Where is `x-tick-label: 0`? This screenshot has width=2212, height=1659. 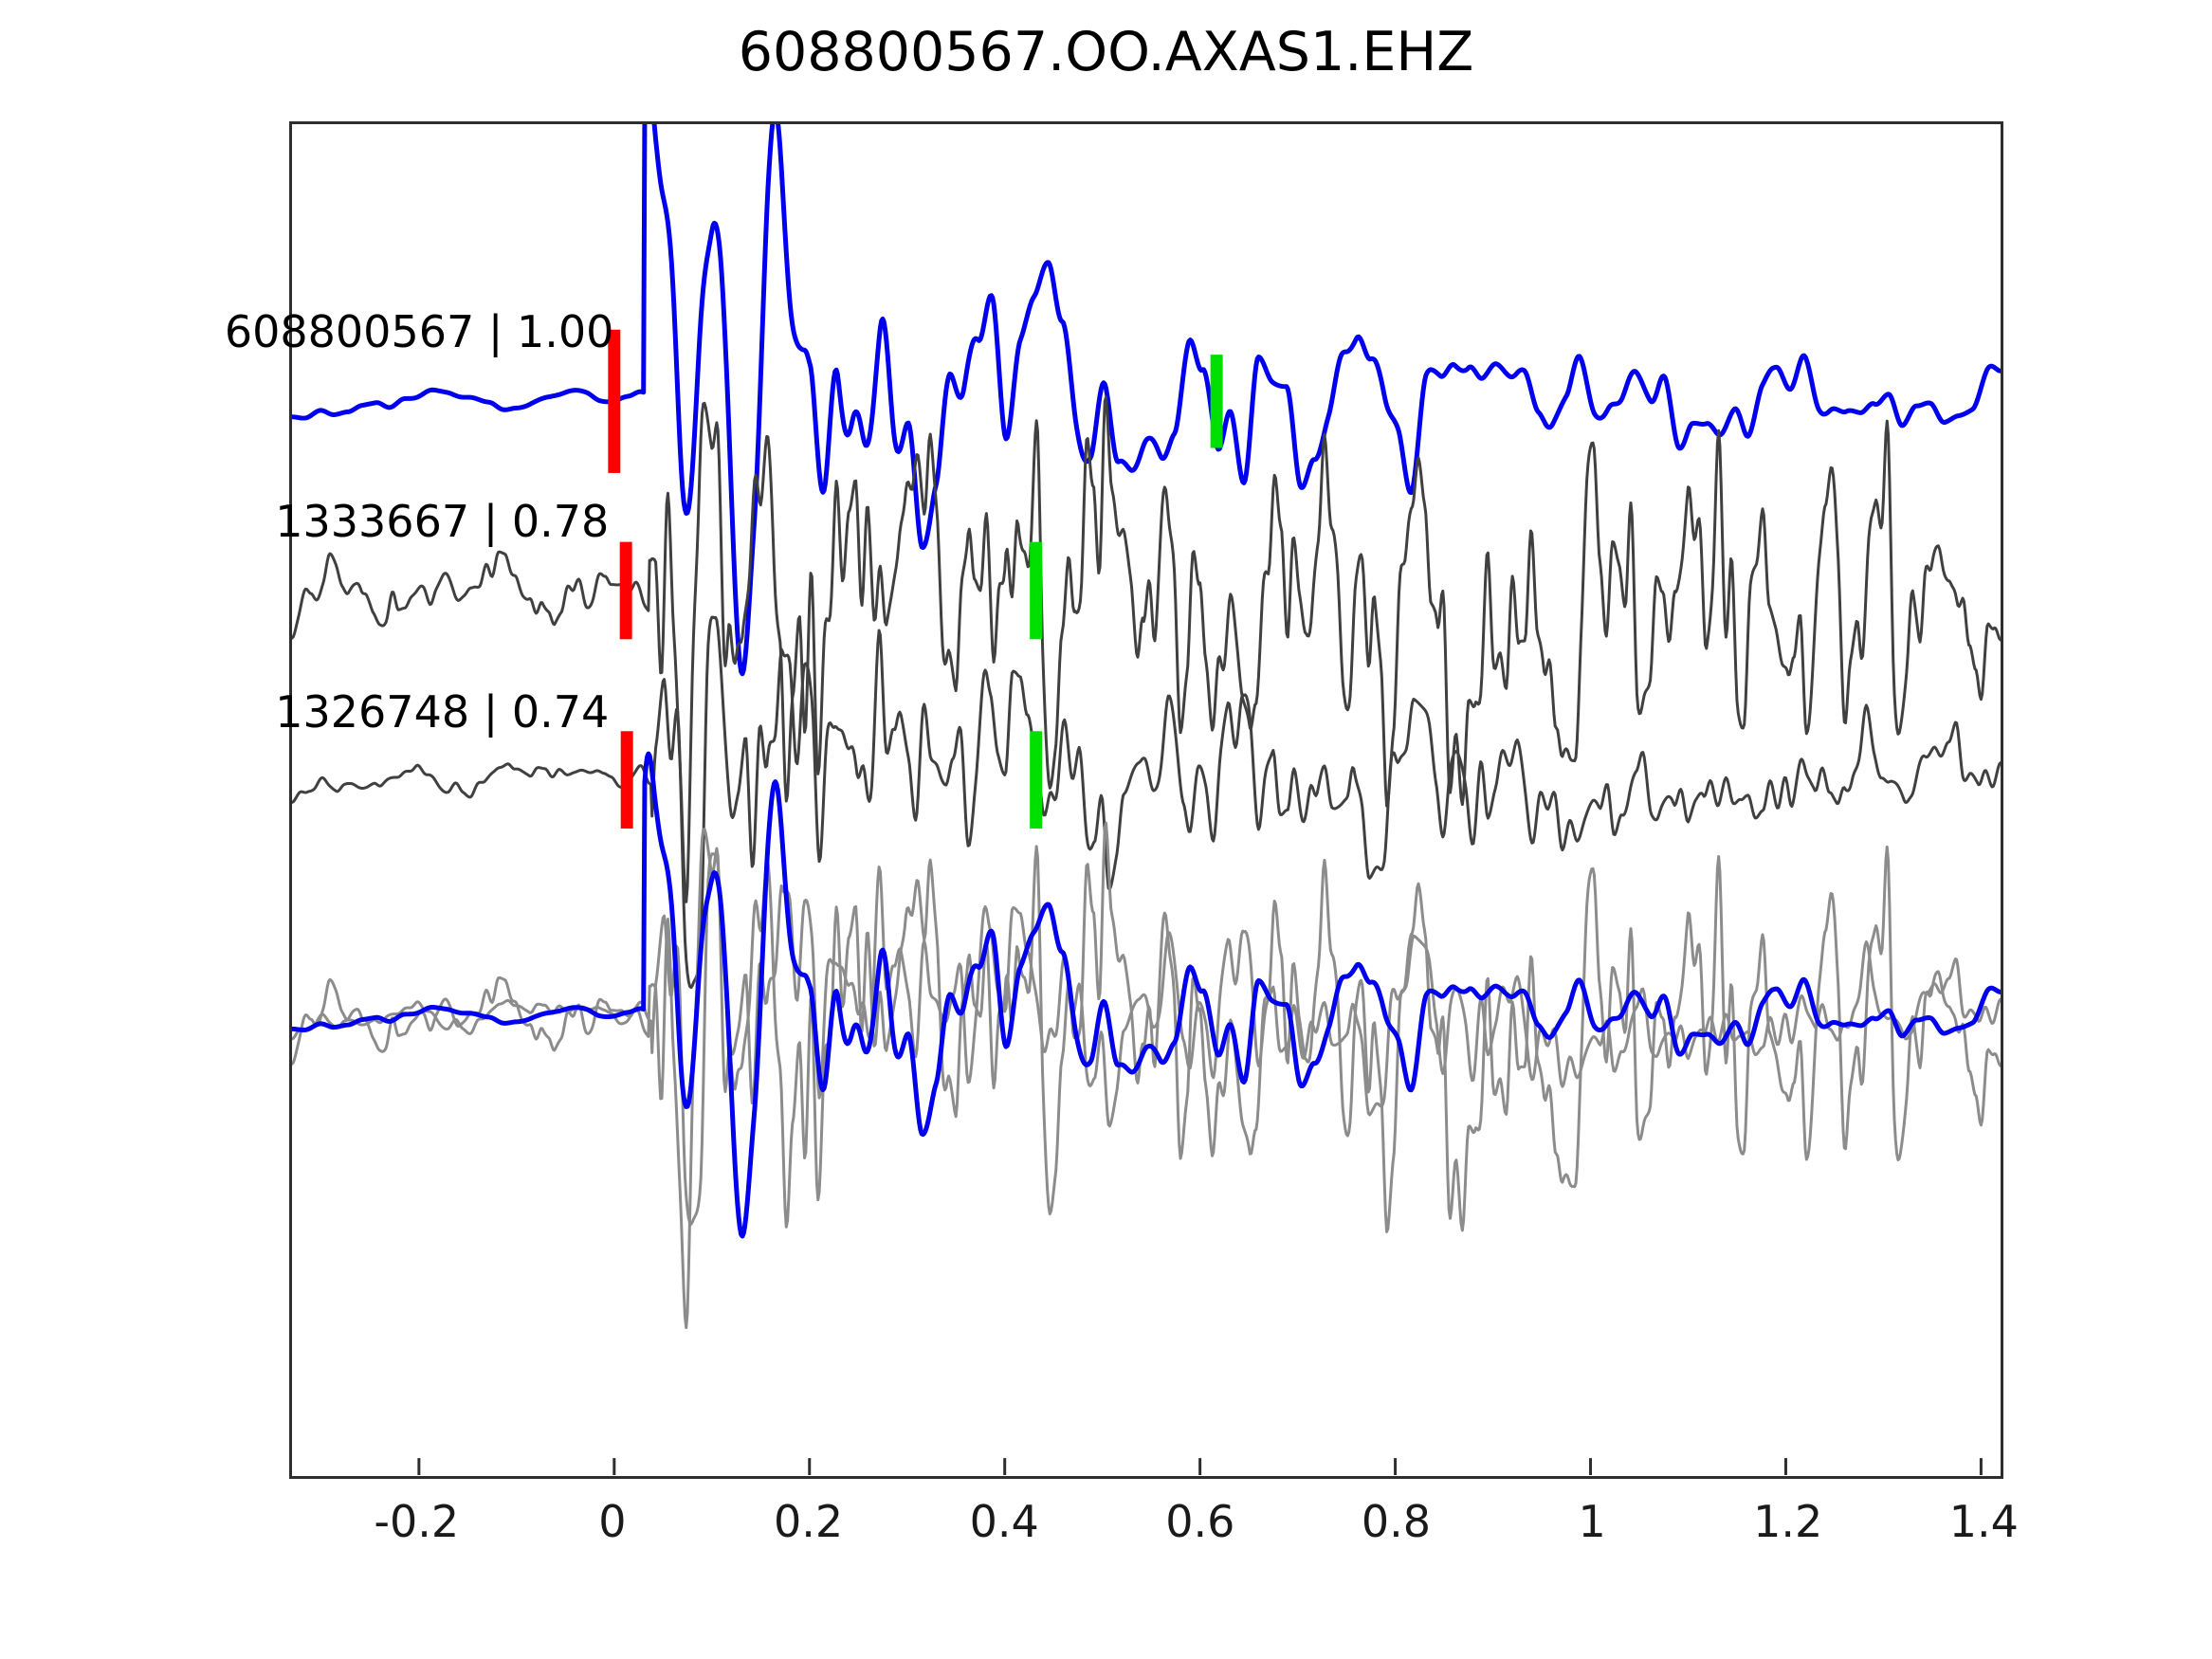 x-tick-label: 0 is located at coordinates (612, 1521).